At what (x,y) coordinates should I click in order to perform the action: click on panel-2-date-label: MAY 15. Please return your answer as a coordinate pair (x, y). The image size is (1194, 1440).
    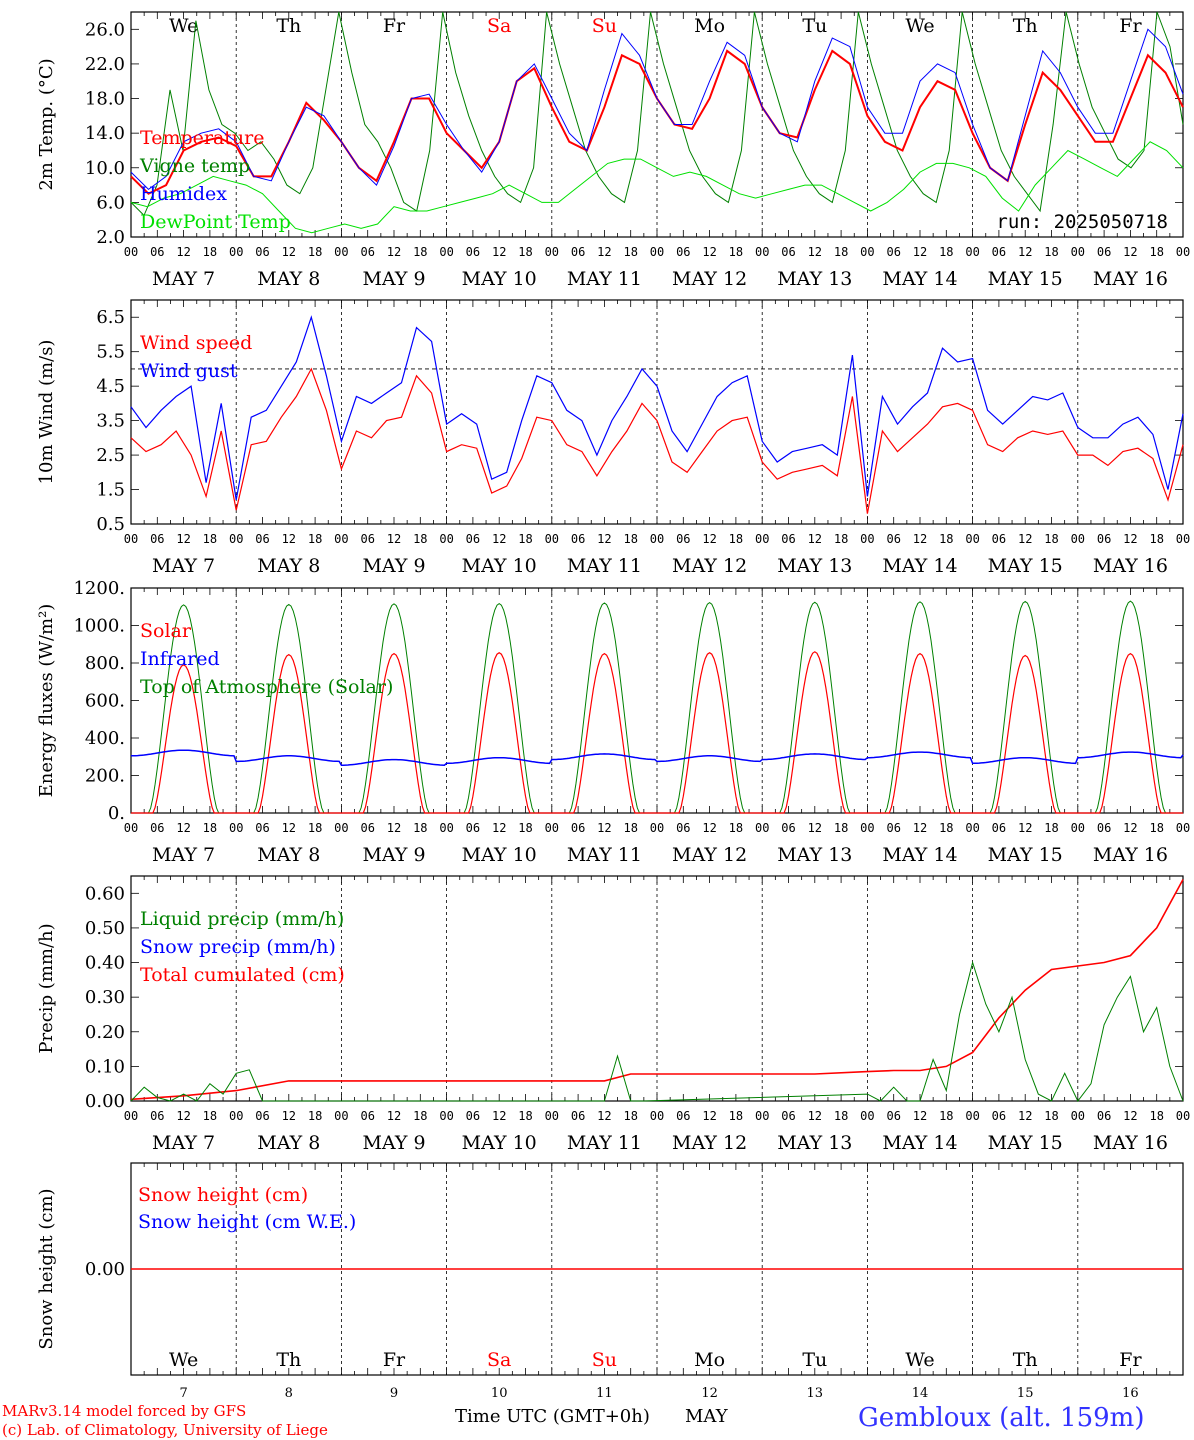
    Looking at the image, I should click on (1025, 566).